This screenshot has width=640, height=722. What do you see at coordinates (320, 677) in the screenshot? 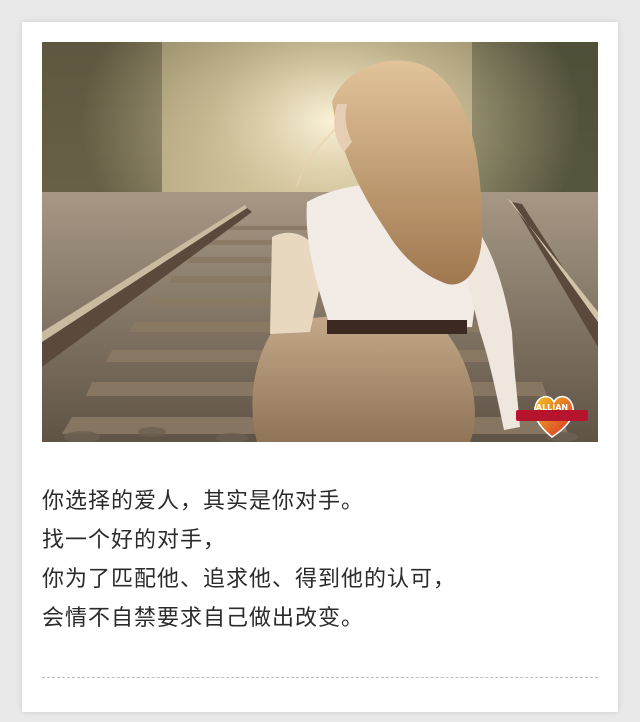
I see `dashed-divider` at bounding box center [320, 677].